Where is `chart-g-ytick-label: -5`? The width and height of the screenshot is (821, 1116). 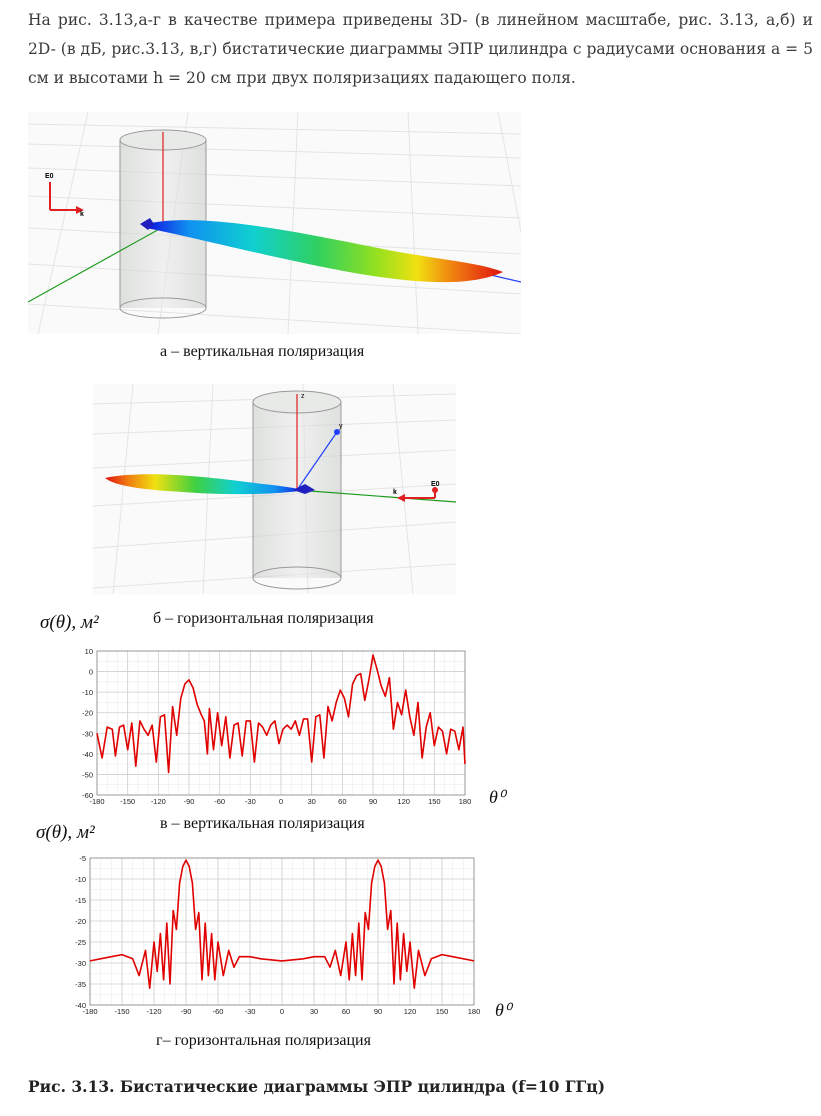 chart-g-ytick-label: -5 is located at coordinates (82, 858).